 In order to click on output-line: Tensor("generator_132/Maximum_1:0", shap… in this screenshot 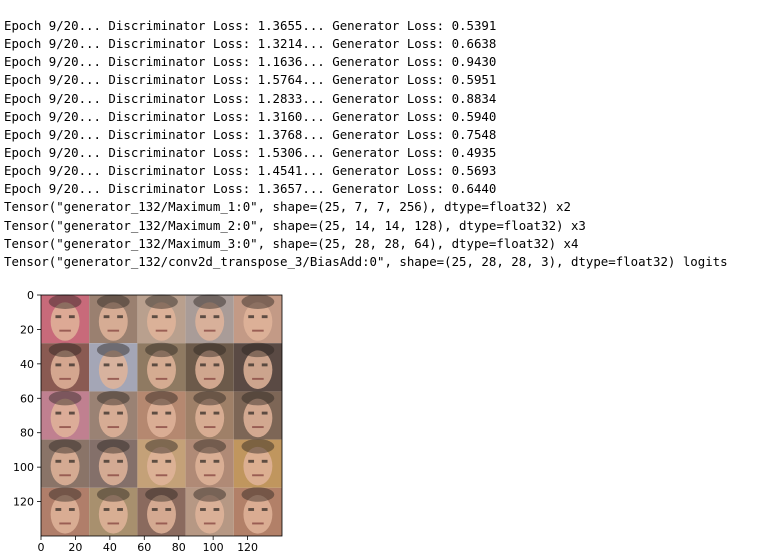, I will do `click(287, 207)`.